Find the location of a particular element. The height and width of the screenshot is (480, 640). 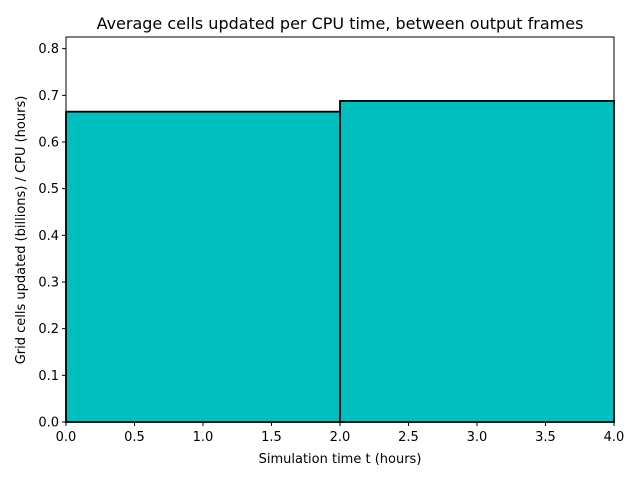

y-axis: 0.0 0.1 0.2 0.3 0.4 0.5 0.6 0.7 0.8 is located at coordinates (52, 236).